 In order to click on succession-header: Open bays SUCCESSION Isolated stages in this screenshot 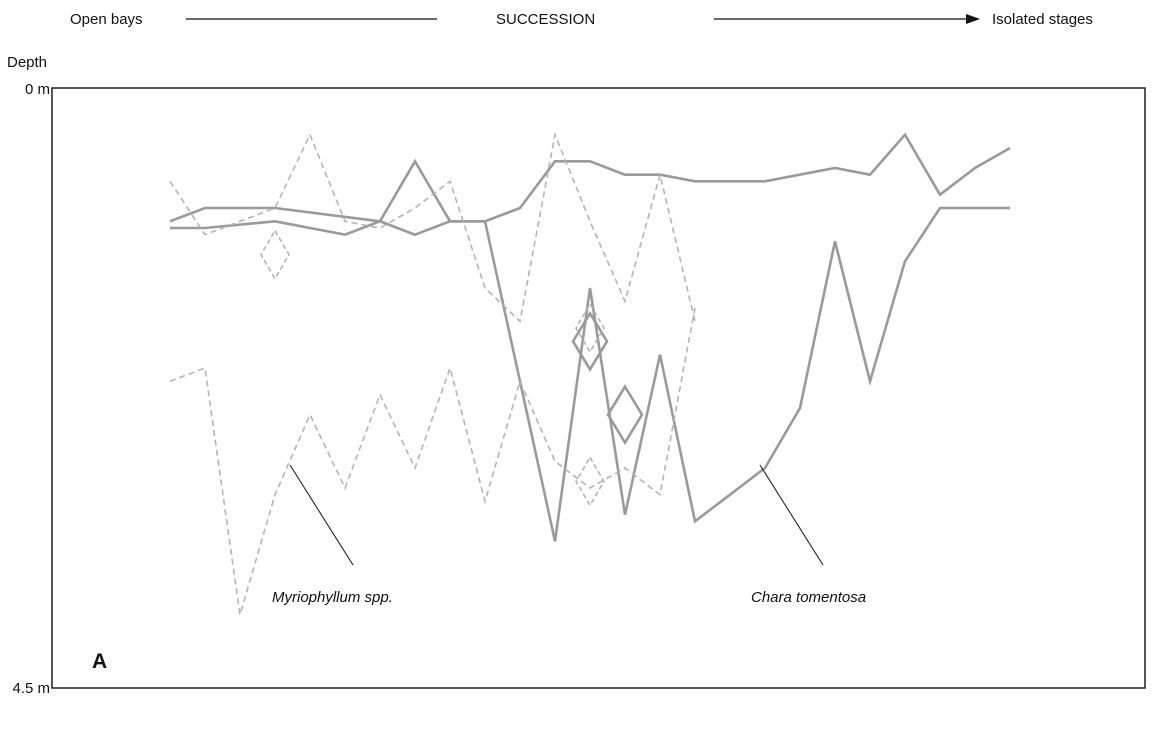, I will do `click(581, 19)`.